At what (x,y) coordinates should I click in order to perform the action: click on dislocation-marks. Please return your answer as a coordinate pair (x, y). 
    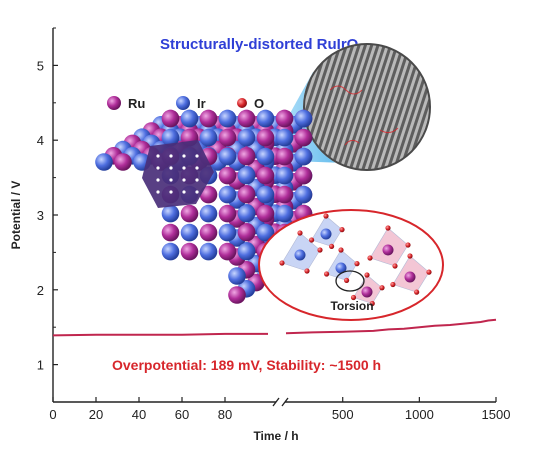
    Looking at the image, I should click on (364, 115).